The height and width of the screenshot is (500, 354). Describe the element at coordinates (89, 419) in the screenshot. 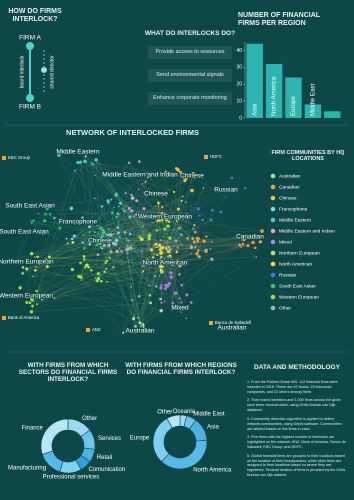

I see `donut-label: Other` at that location.